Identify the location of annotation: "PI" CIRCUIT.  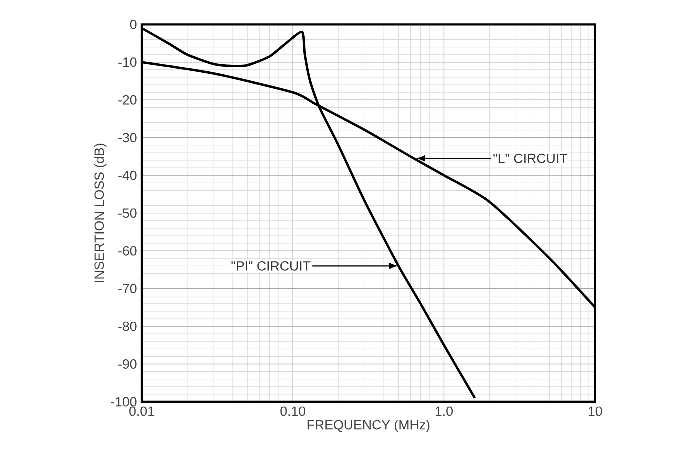
(271, 266).